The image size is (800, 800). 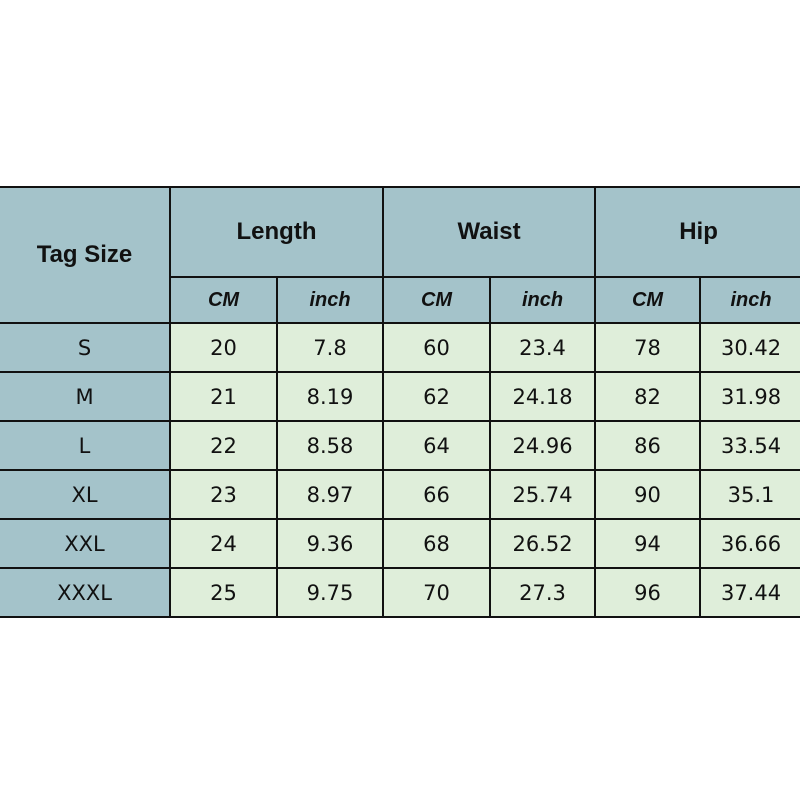 What do you see at coordinates (223, 592) in the screenshot?
I see `length-cm-cell: 25` at bounding box center [223, 592].